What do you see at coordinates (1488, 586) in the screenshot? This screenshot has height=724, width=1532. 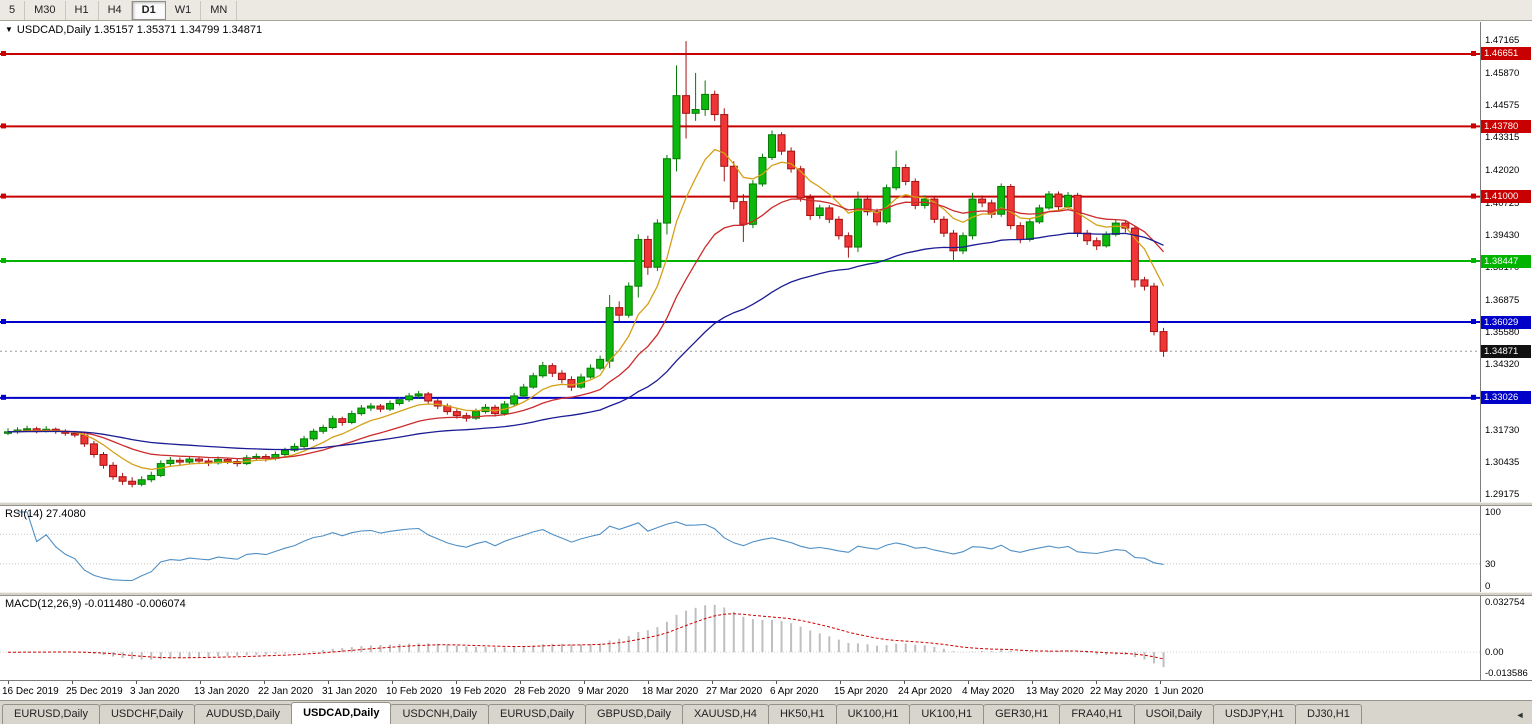 I see `rsi-scale-label: 0` at bounding box center [1488, 586].